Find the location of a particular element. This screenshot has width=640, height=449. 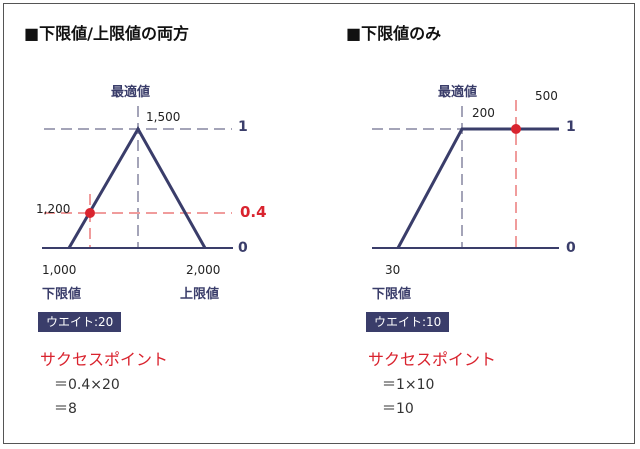

left-chart is located at coordinates (137, 177).